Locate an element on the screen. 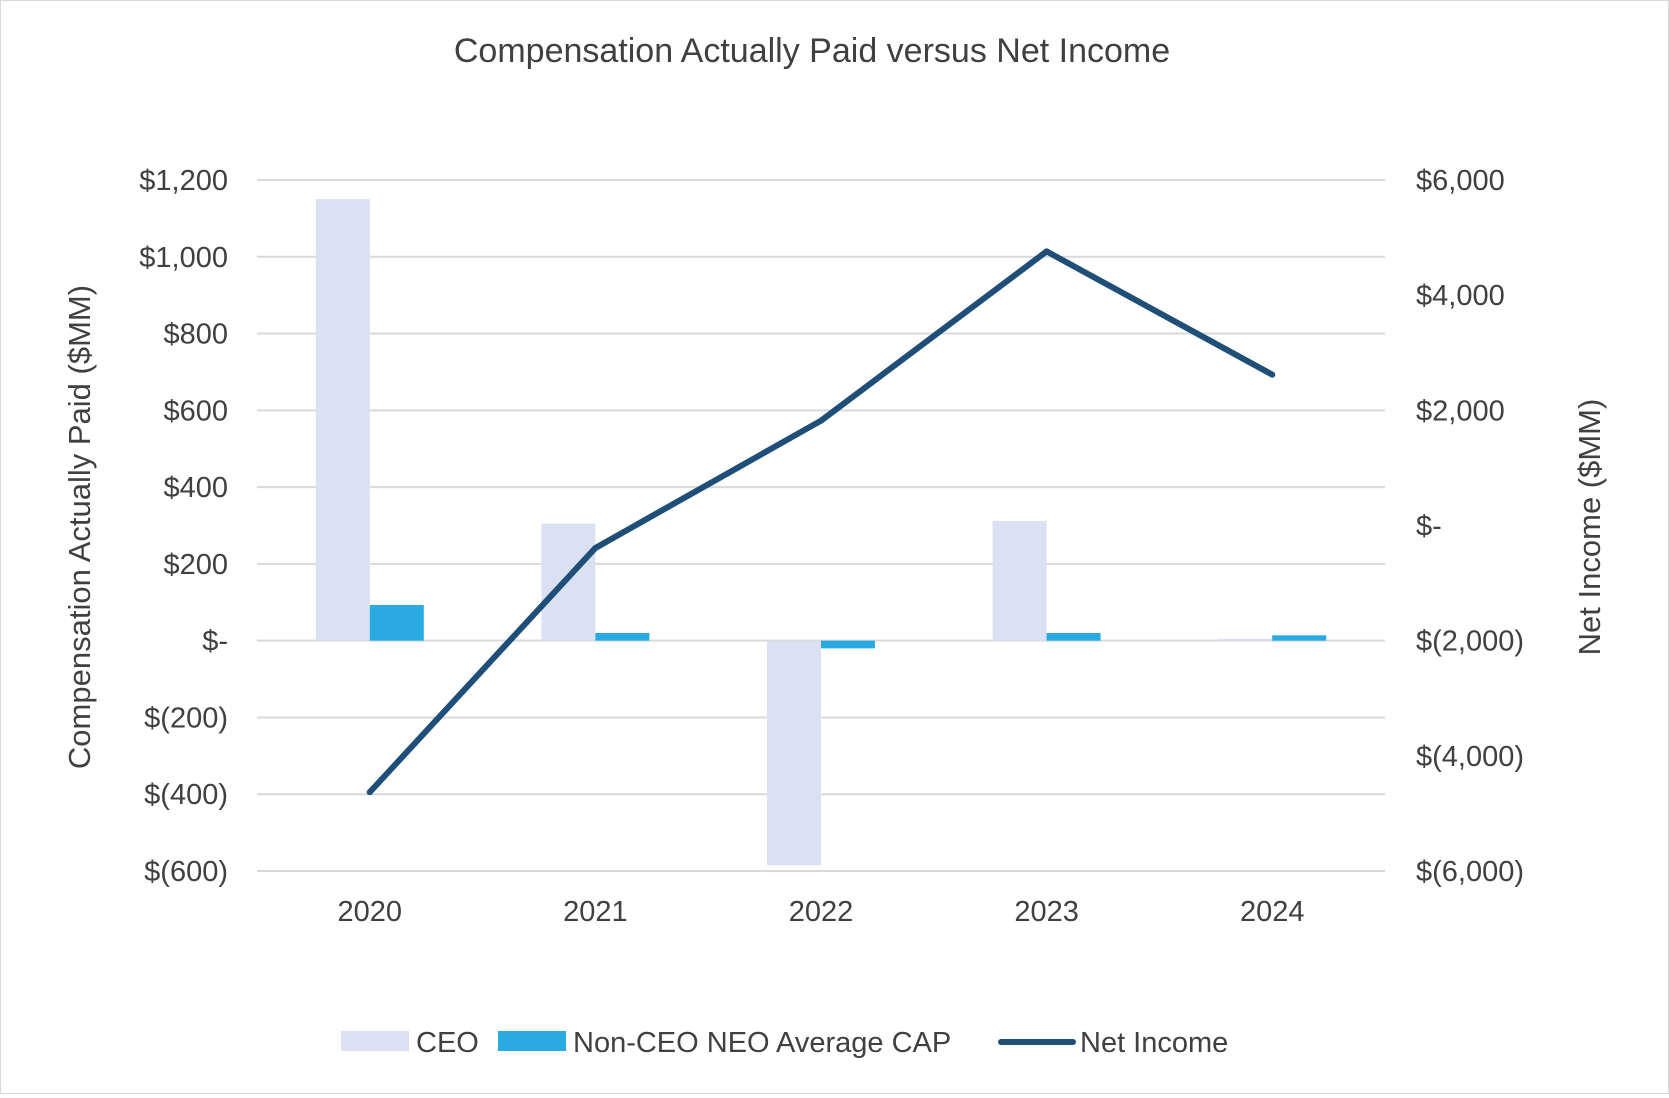 This screenshot has height=1098, width=1669. right-axis-title: Net Income ($MM) is located at coordinates (1589, 527).